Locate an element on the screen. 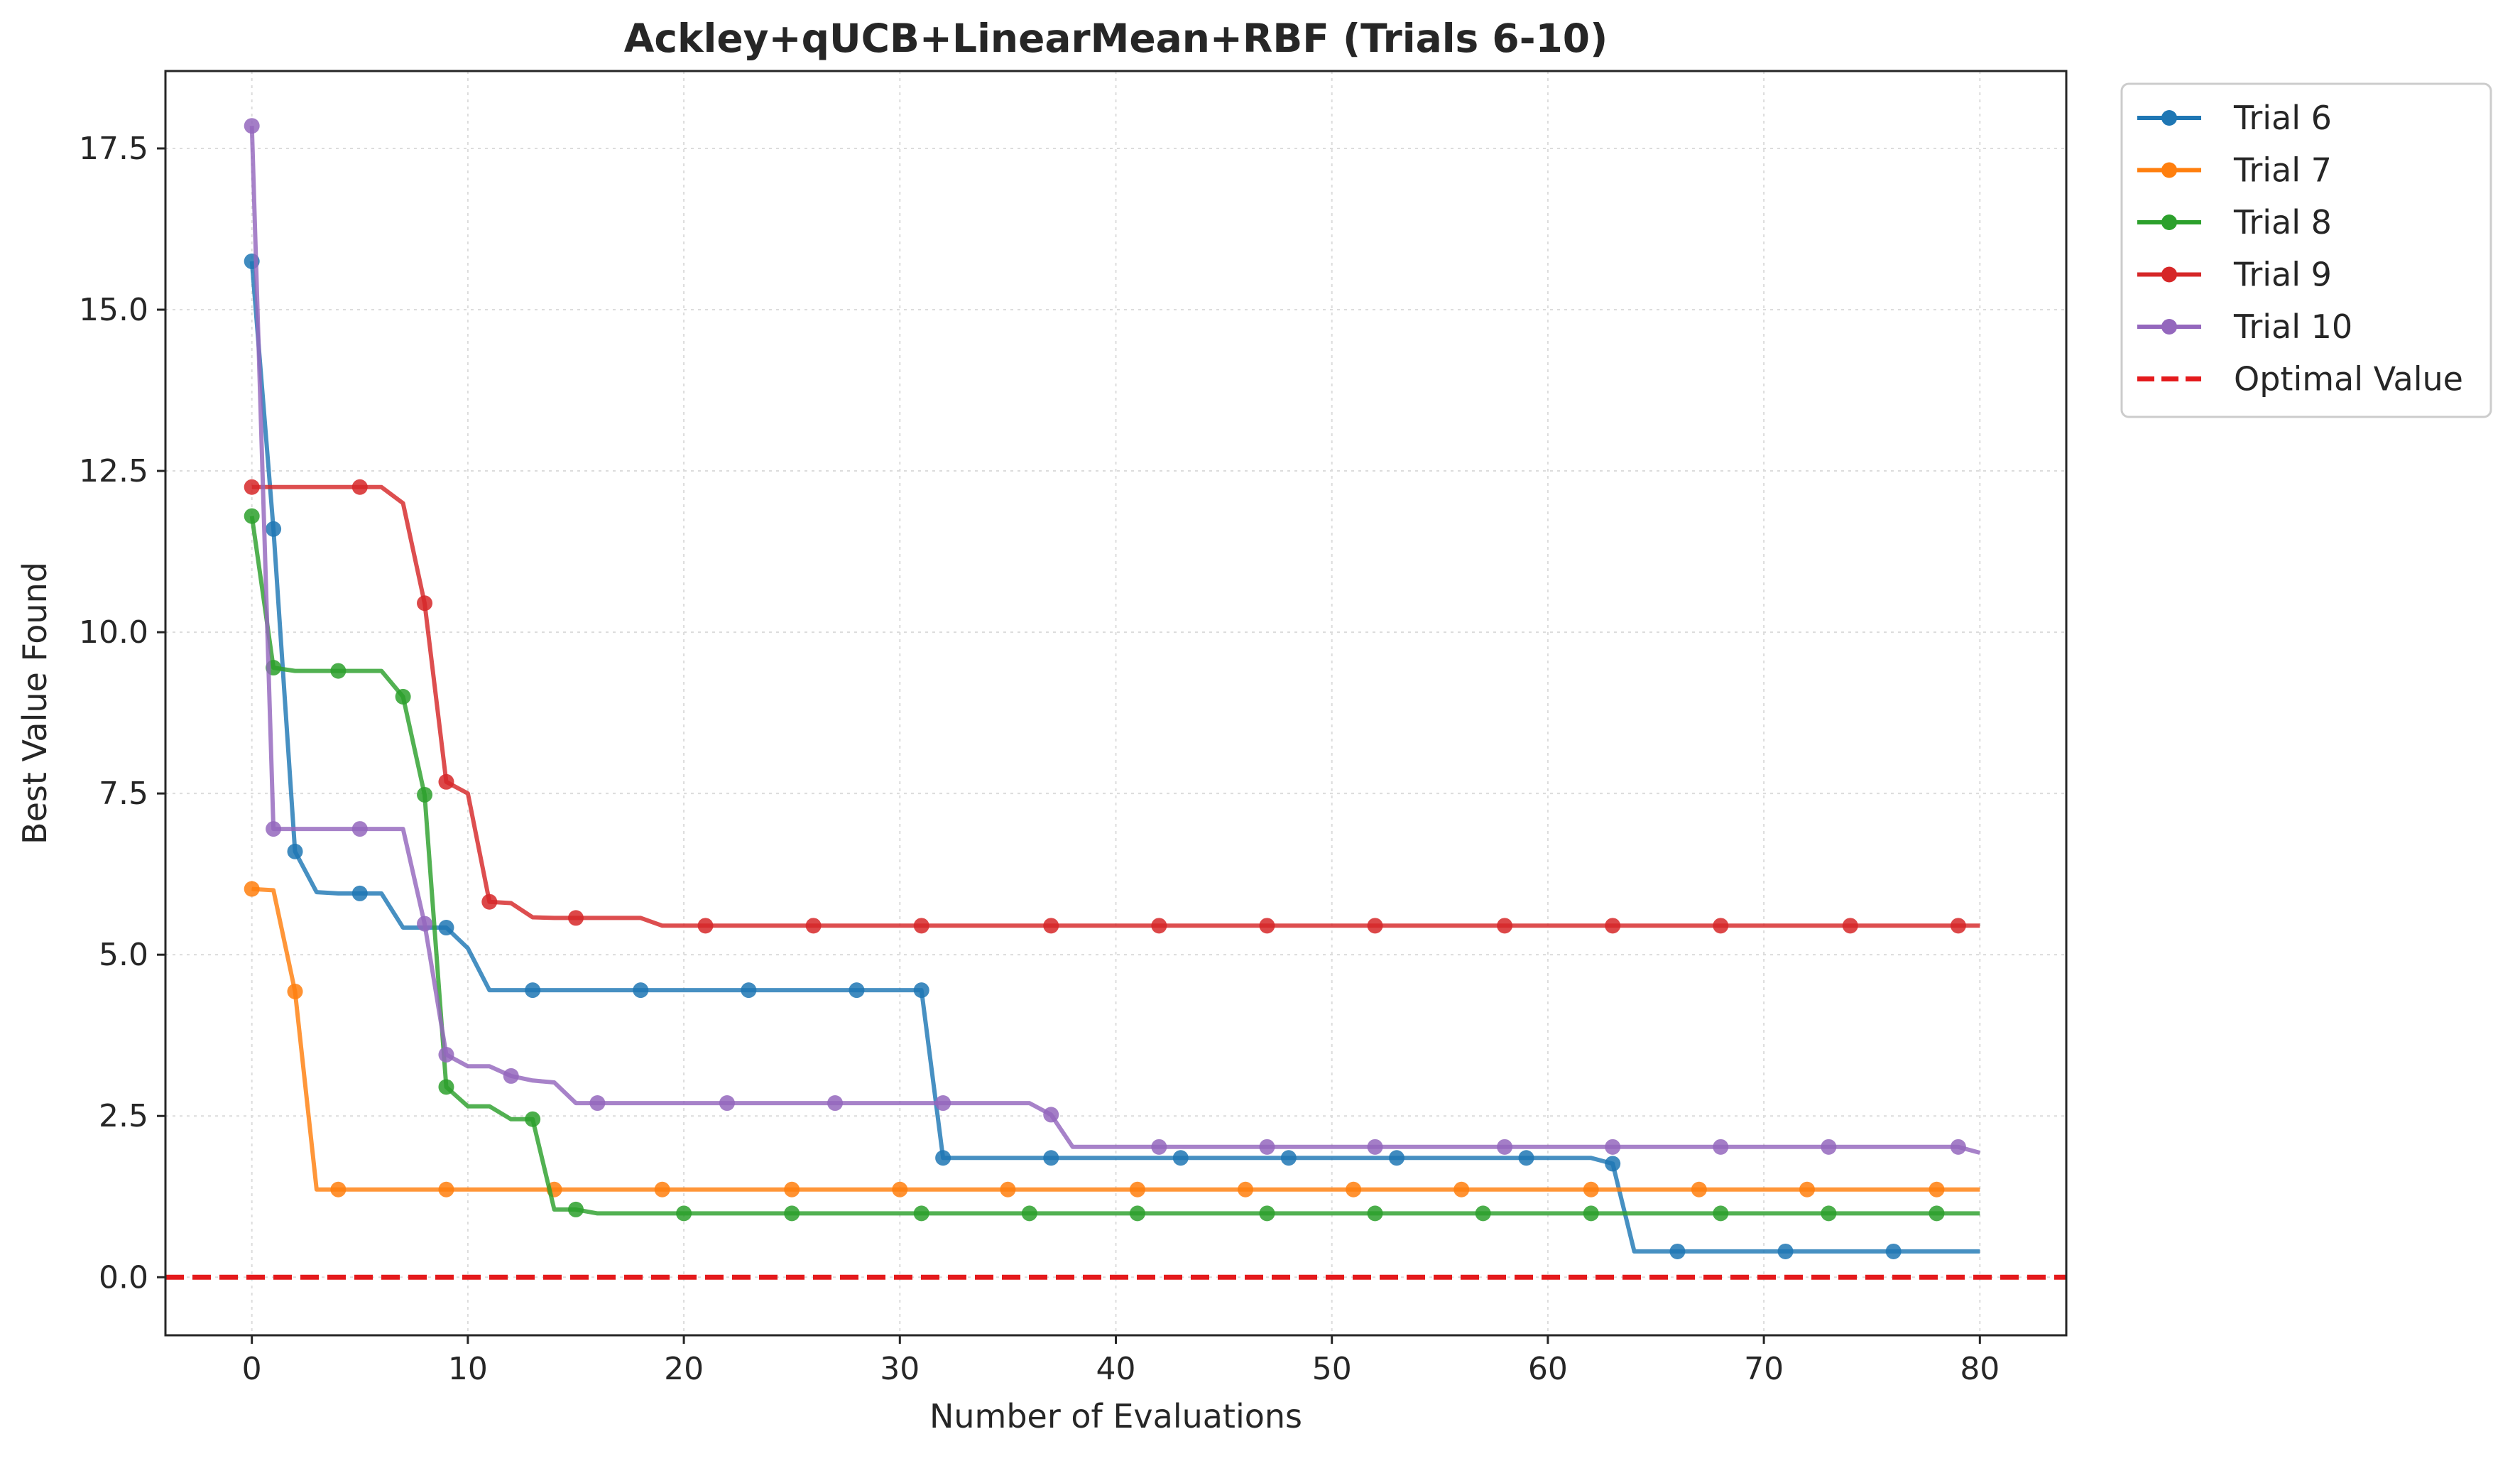 The image size is (2520, 1461). x-tick-label: 80 is located at coordinates (1980, 1369).